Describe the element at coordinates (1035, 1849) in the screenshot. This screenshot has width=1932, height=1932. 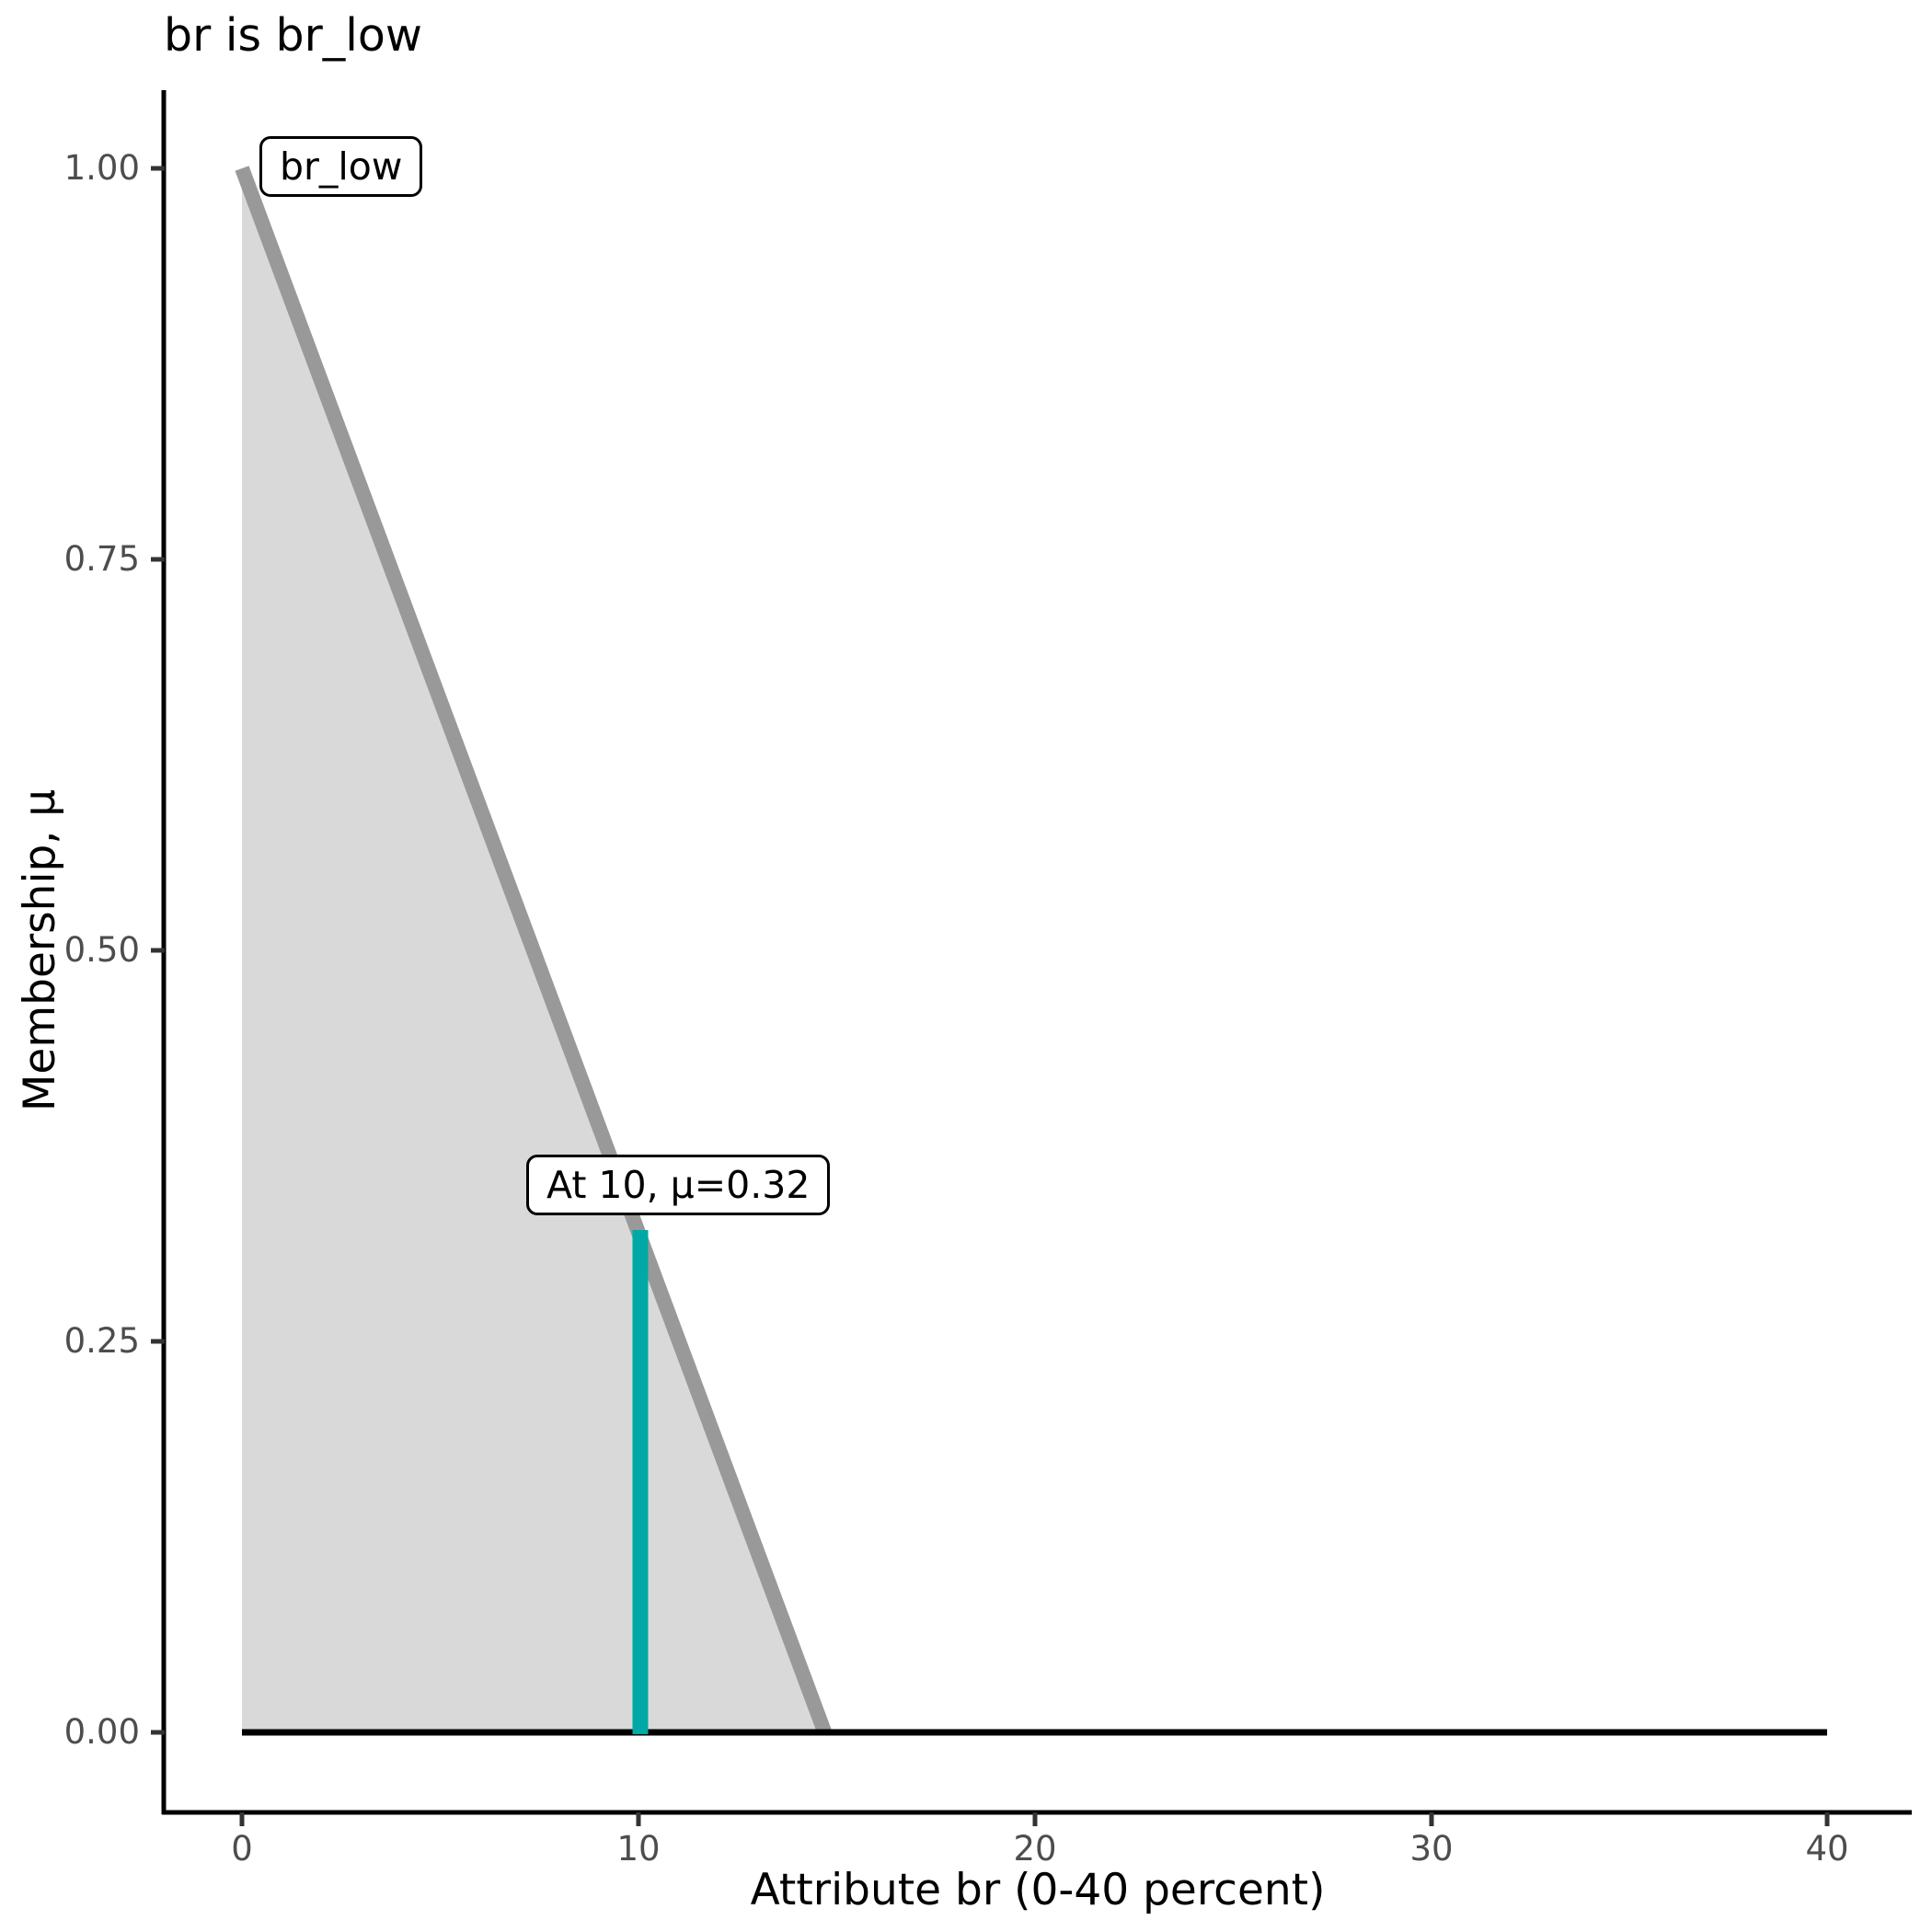
I see `x-tick-label-20: 20` at that location.